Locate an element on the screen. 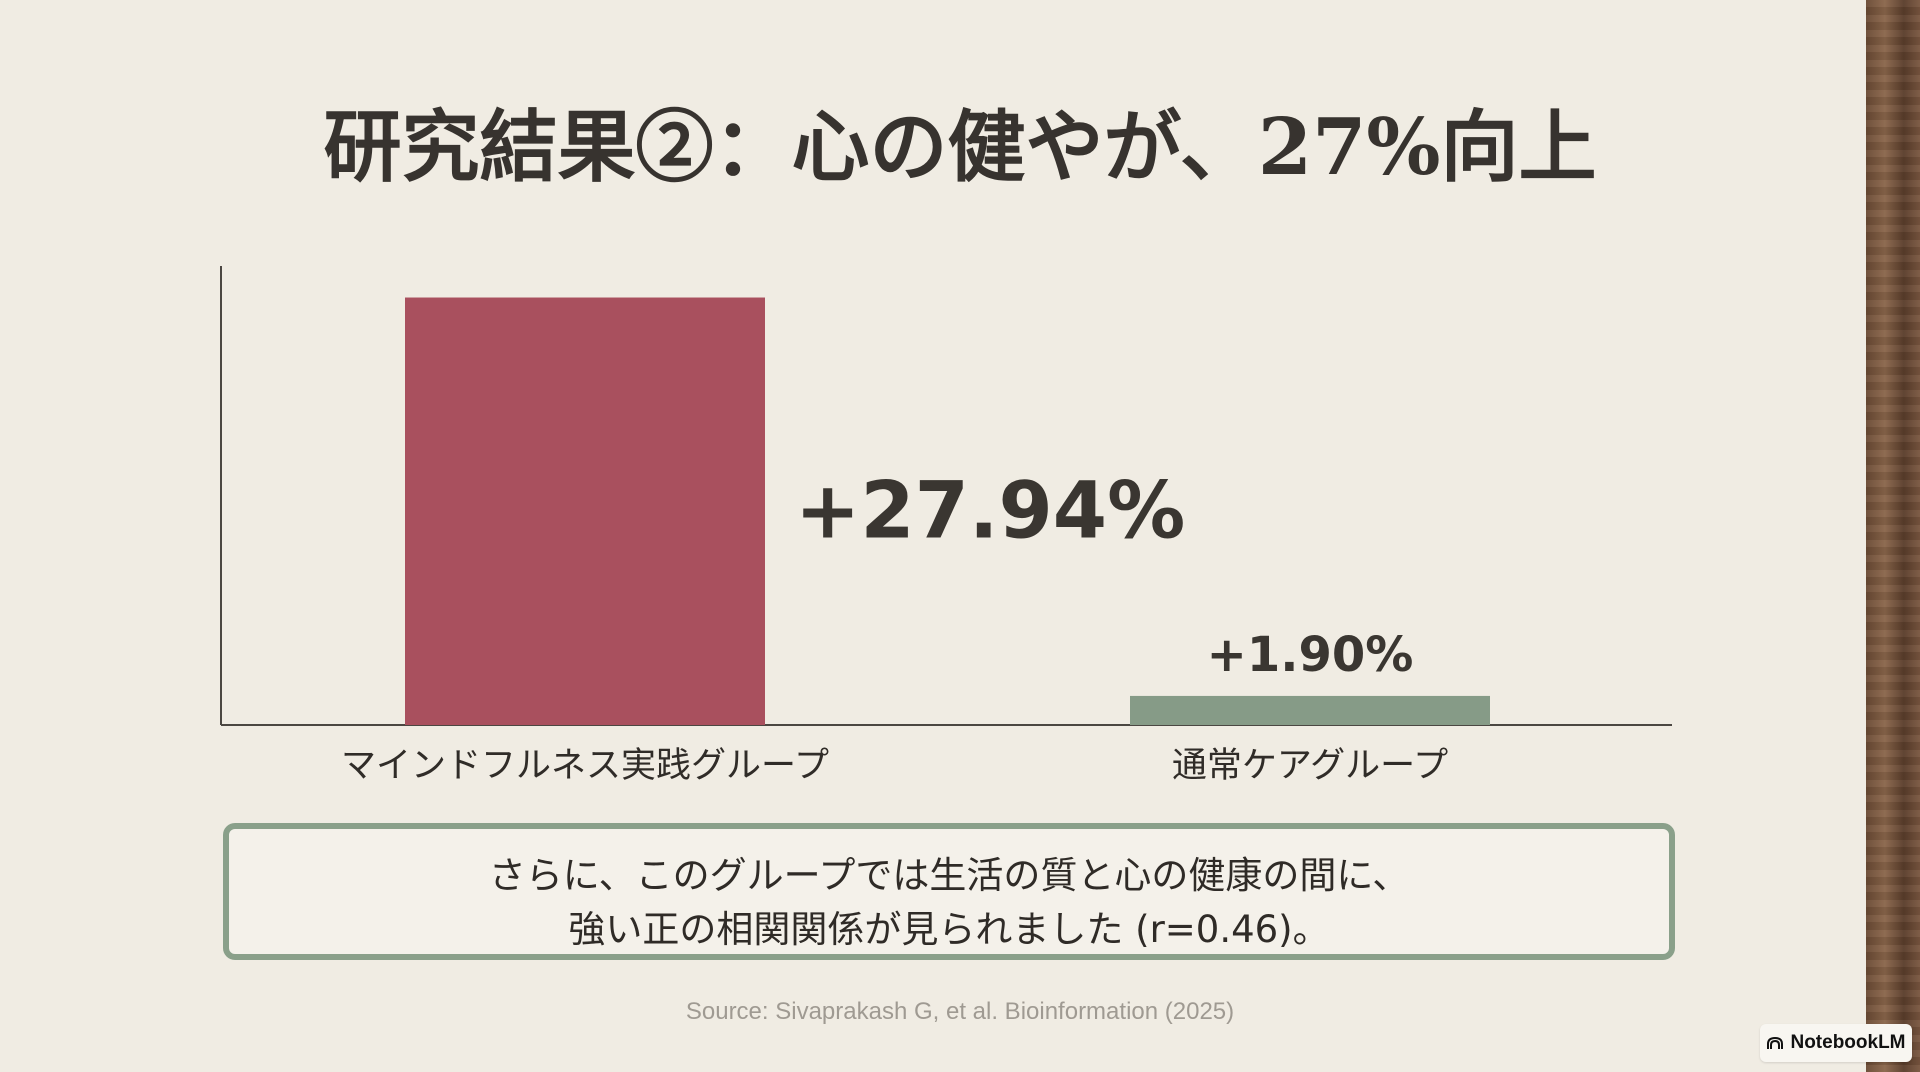  notebooklm-icon is located at coordinates (1775, 1042).